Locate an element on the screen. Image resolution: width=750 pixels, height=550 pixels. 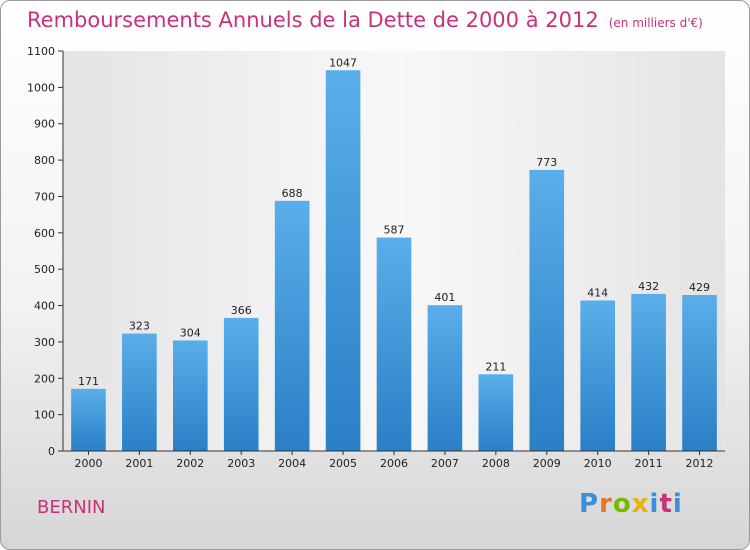
x-tick-label-2008: 2008 is located at coordinates (496, 463).